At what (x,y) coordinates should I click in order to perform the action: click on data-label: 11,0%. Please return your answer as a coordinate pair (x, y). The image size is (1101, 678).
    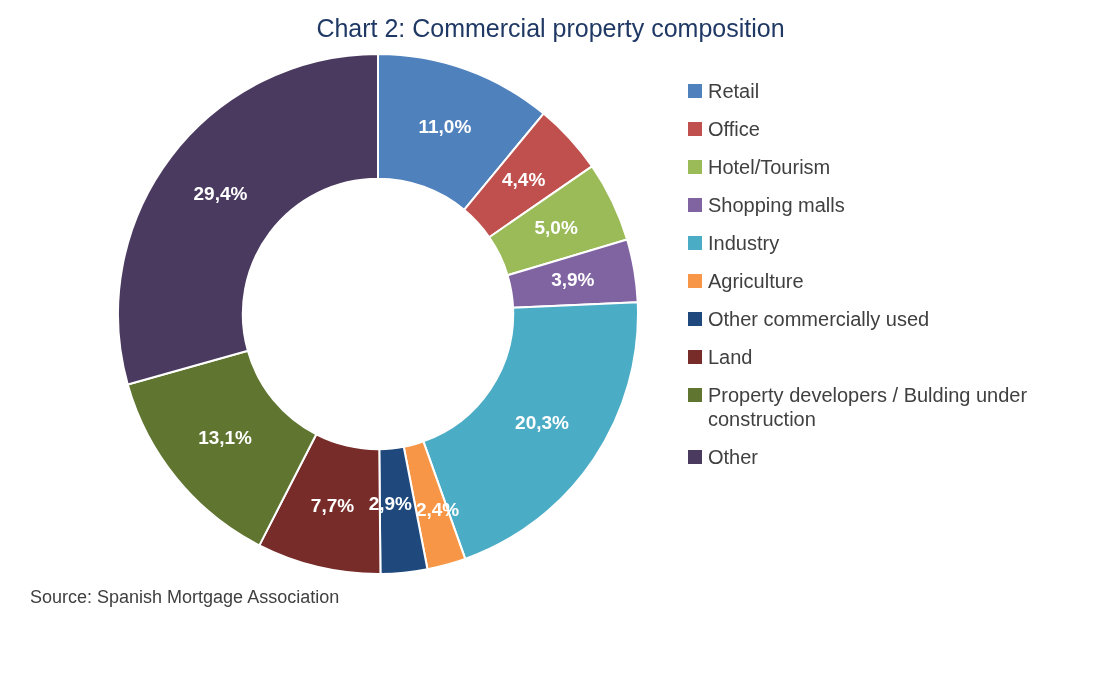
    Looking at the image, I should click on (445, 127).